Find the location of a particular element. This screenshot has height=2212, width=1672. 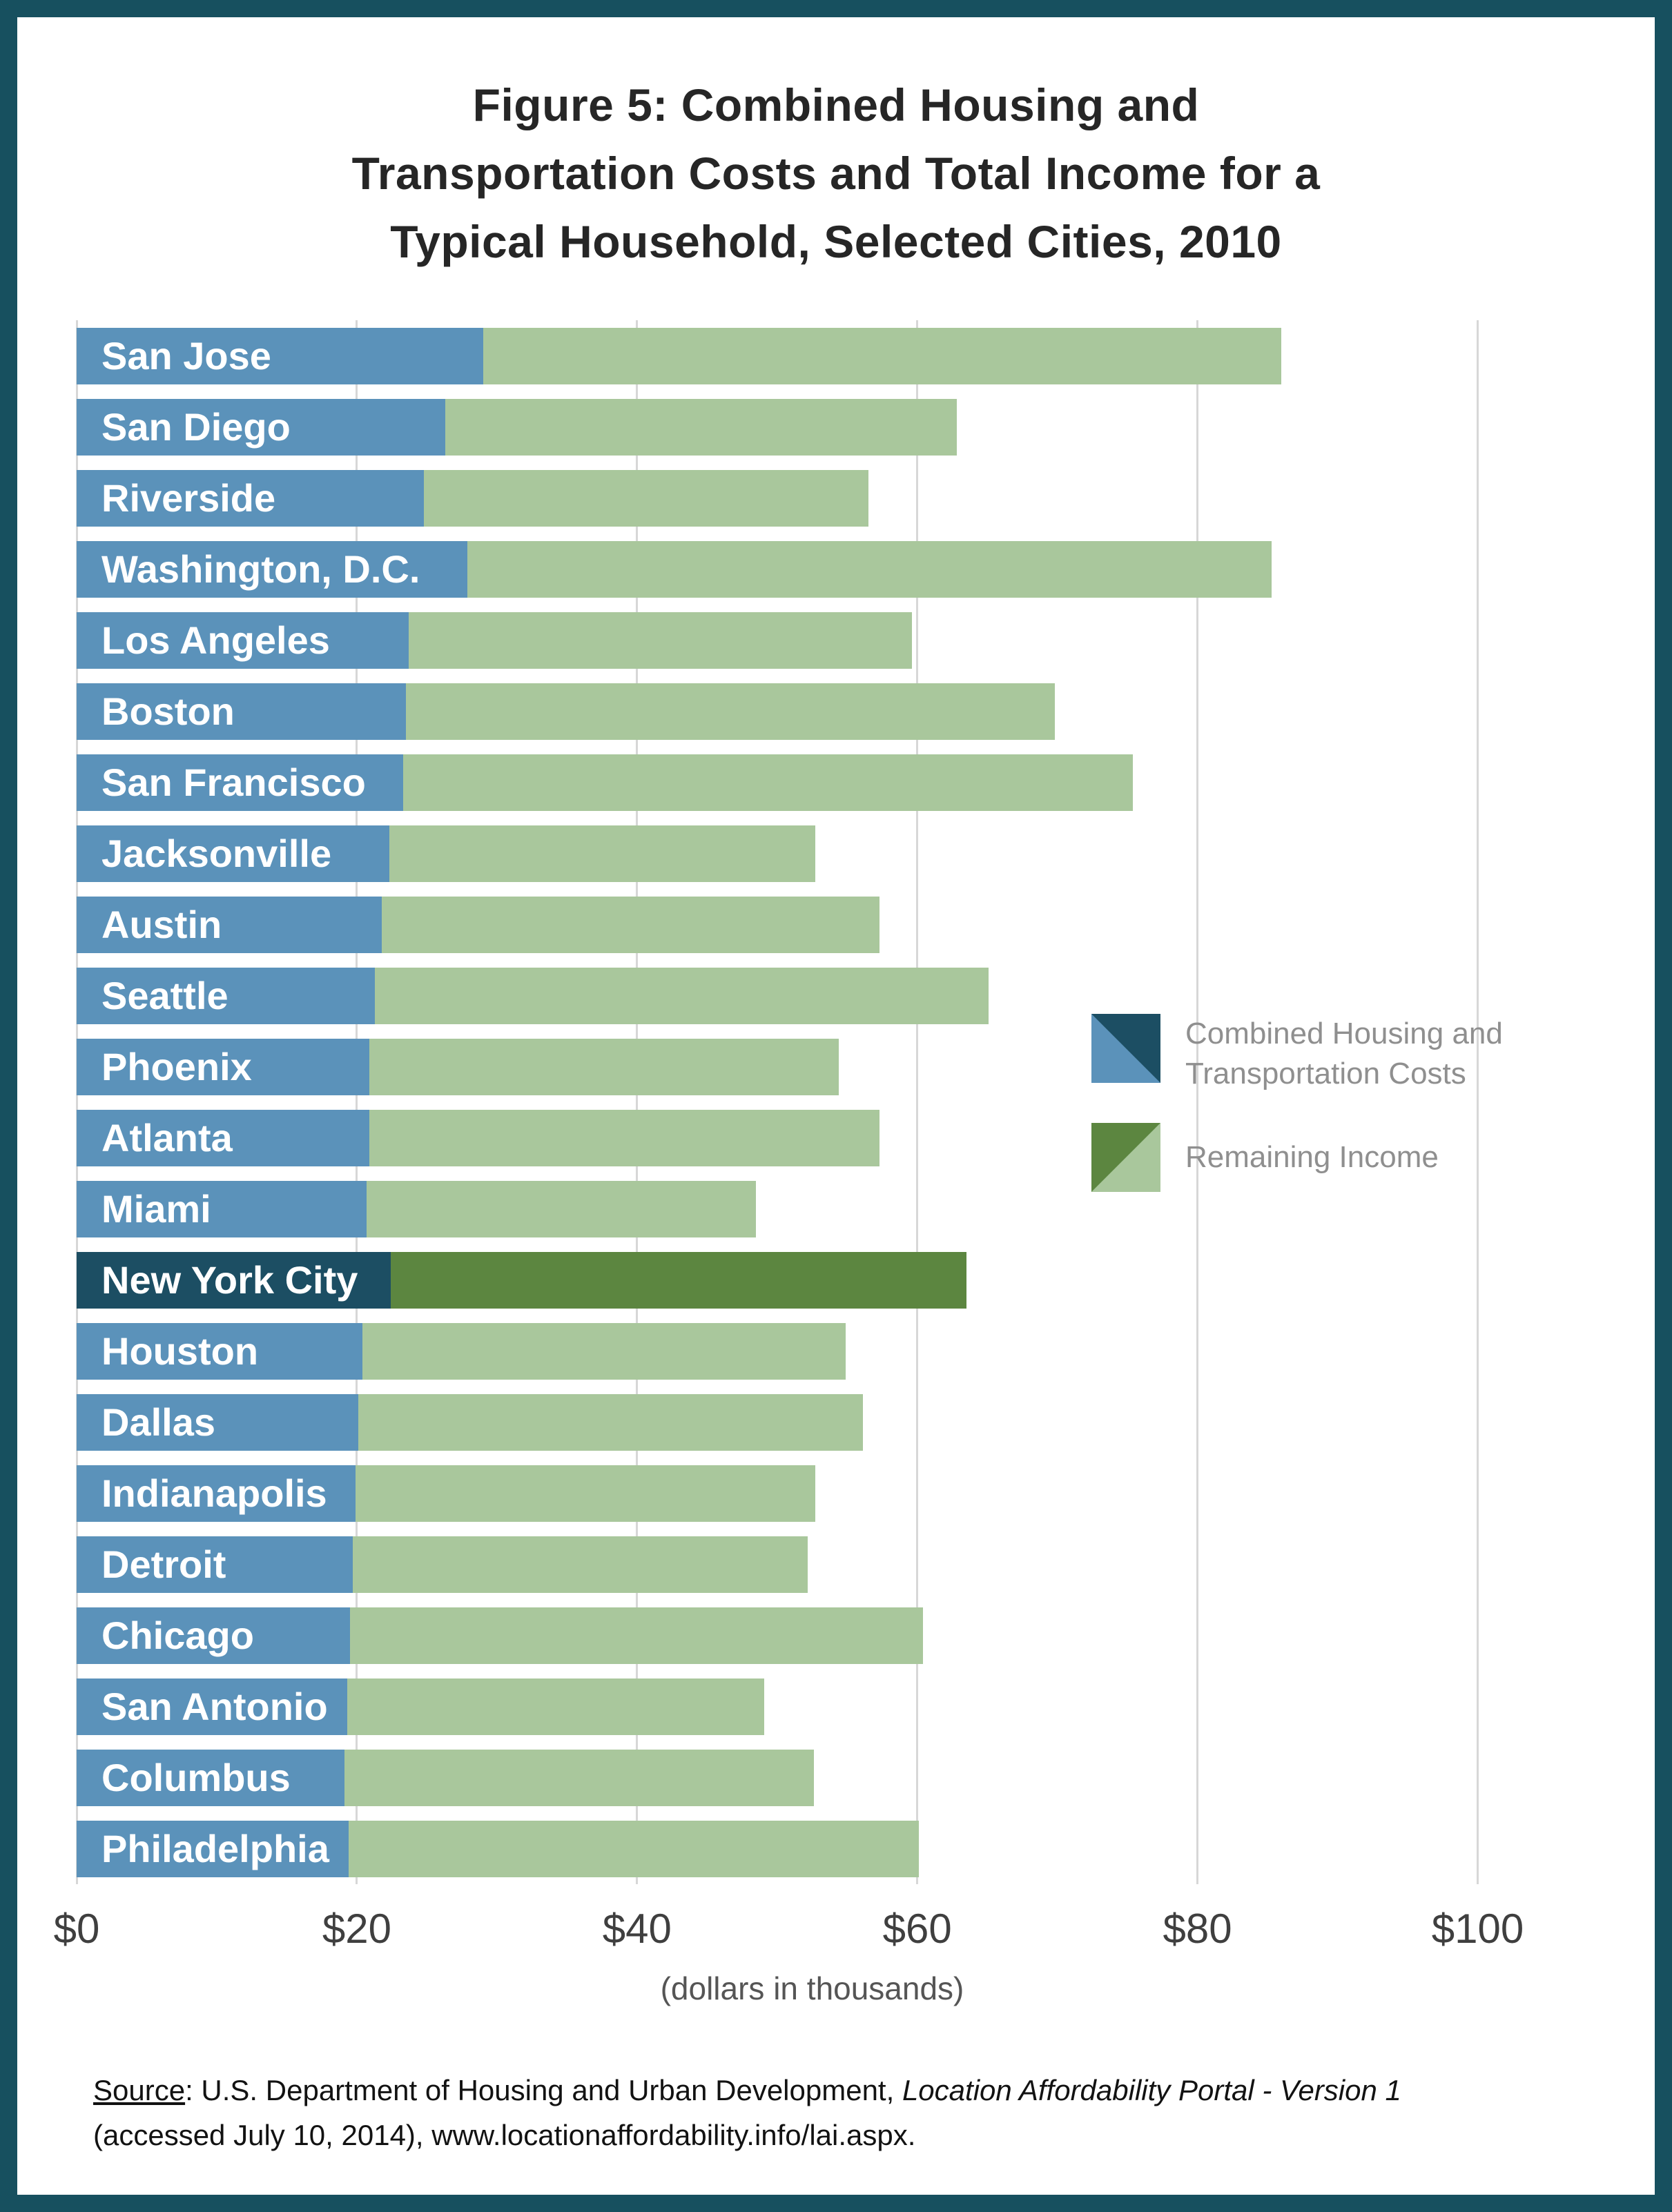

stacked-bar: Los Angeles is located at coordinates (813, 640).